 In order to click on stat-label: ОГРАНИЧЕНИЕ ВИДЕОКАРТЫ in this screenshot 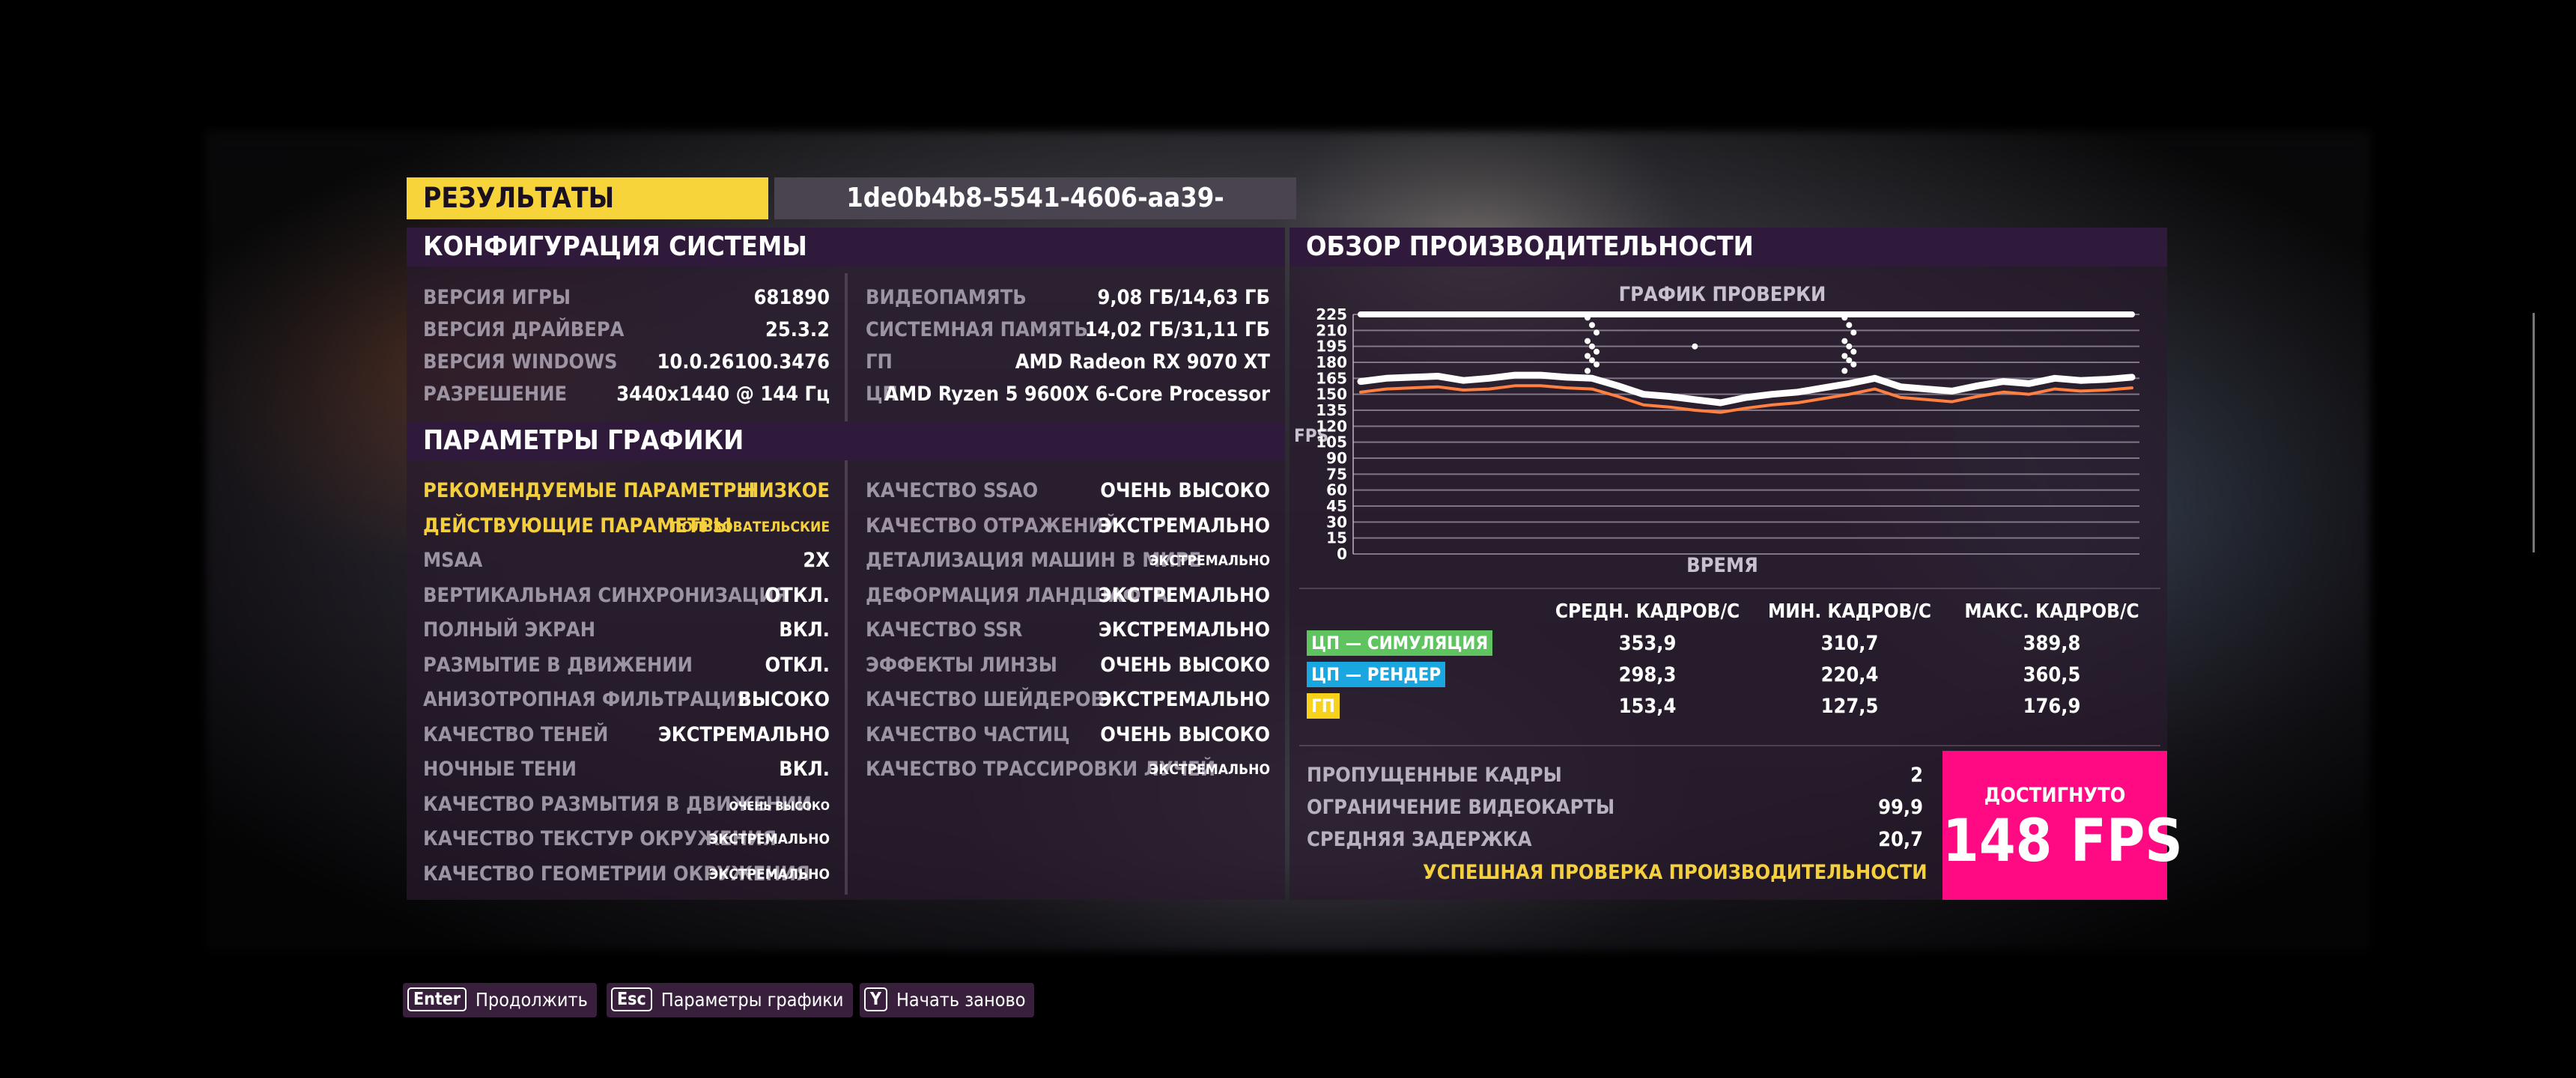, I will do `click(1461, 807)`.